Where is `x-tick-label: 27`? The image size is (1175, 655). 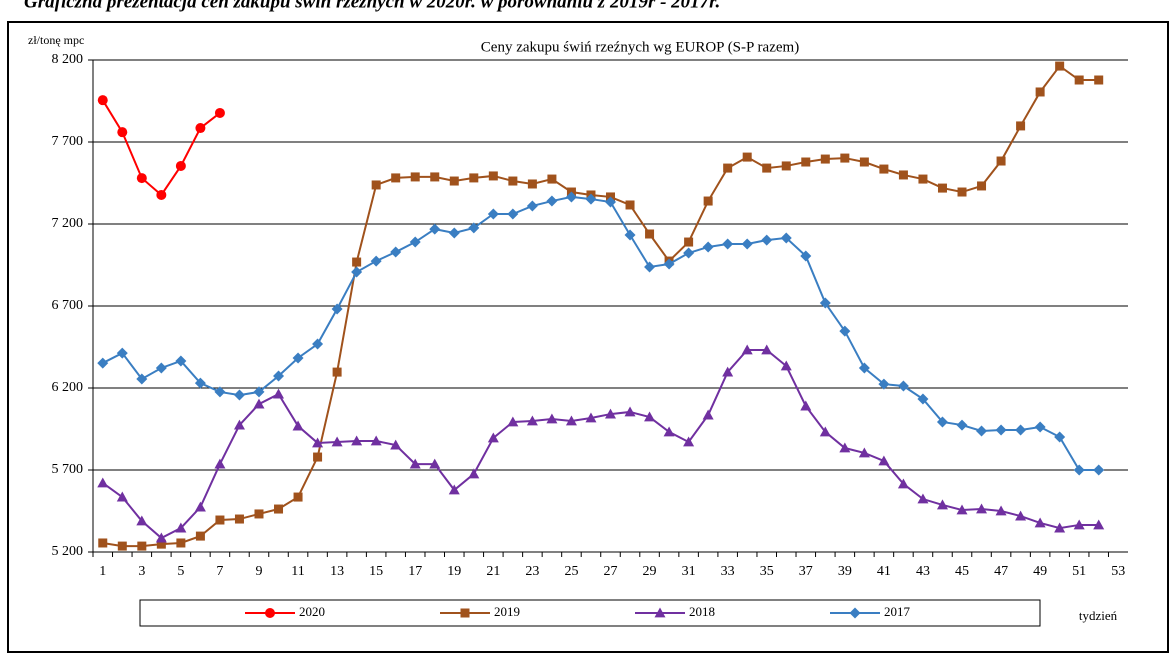 x-tick-label: 27 is located at coordinates (611, 571).